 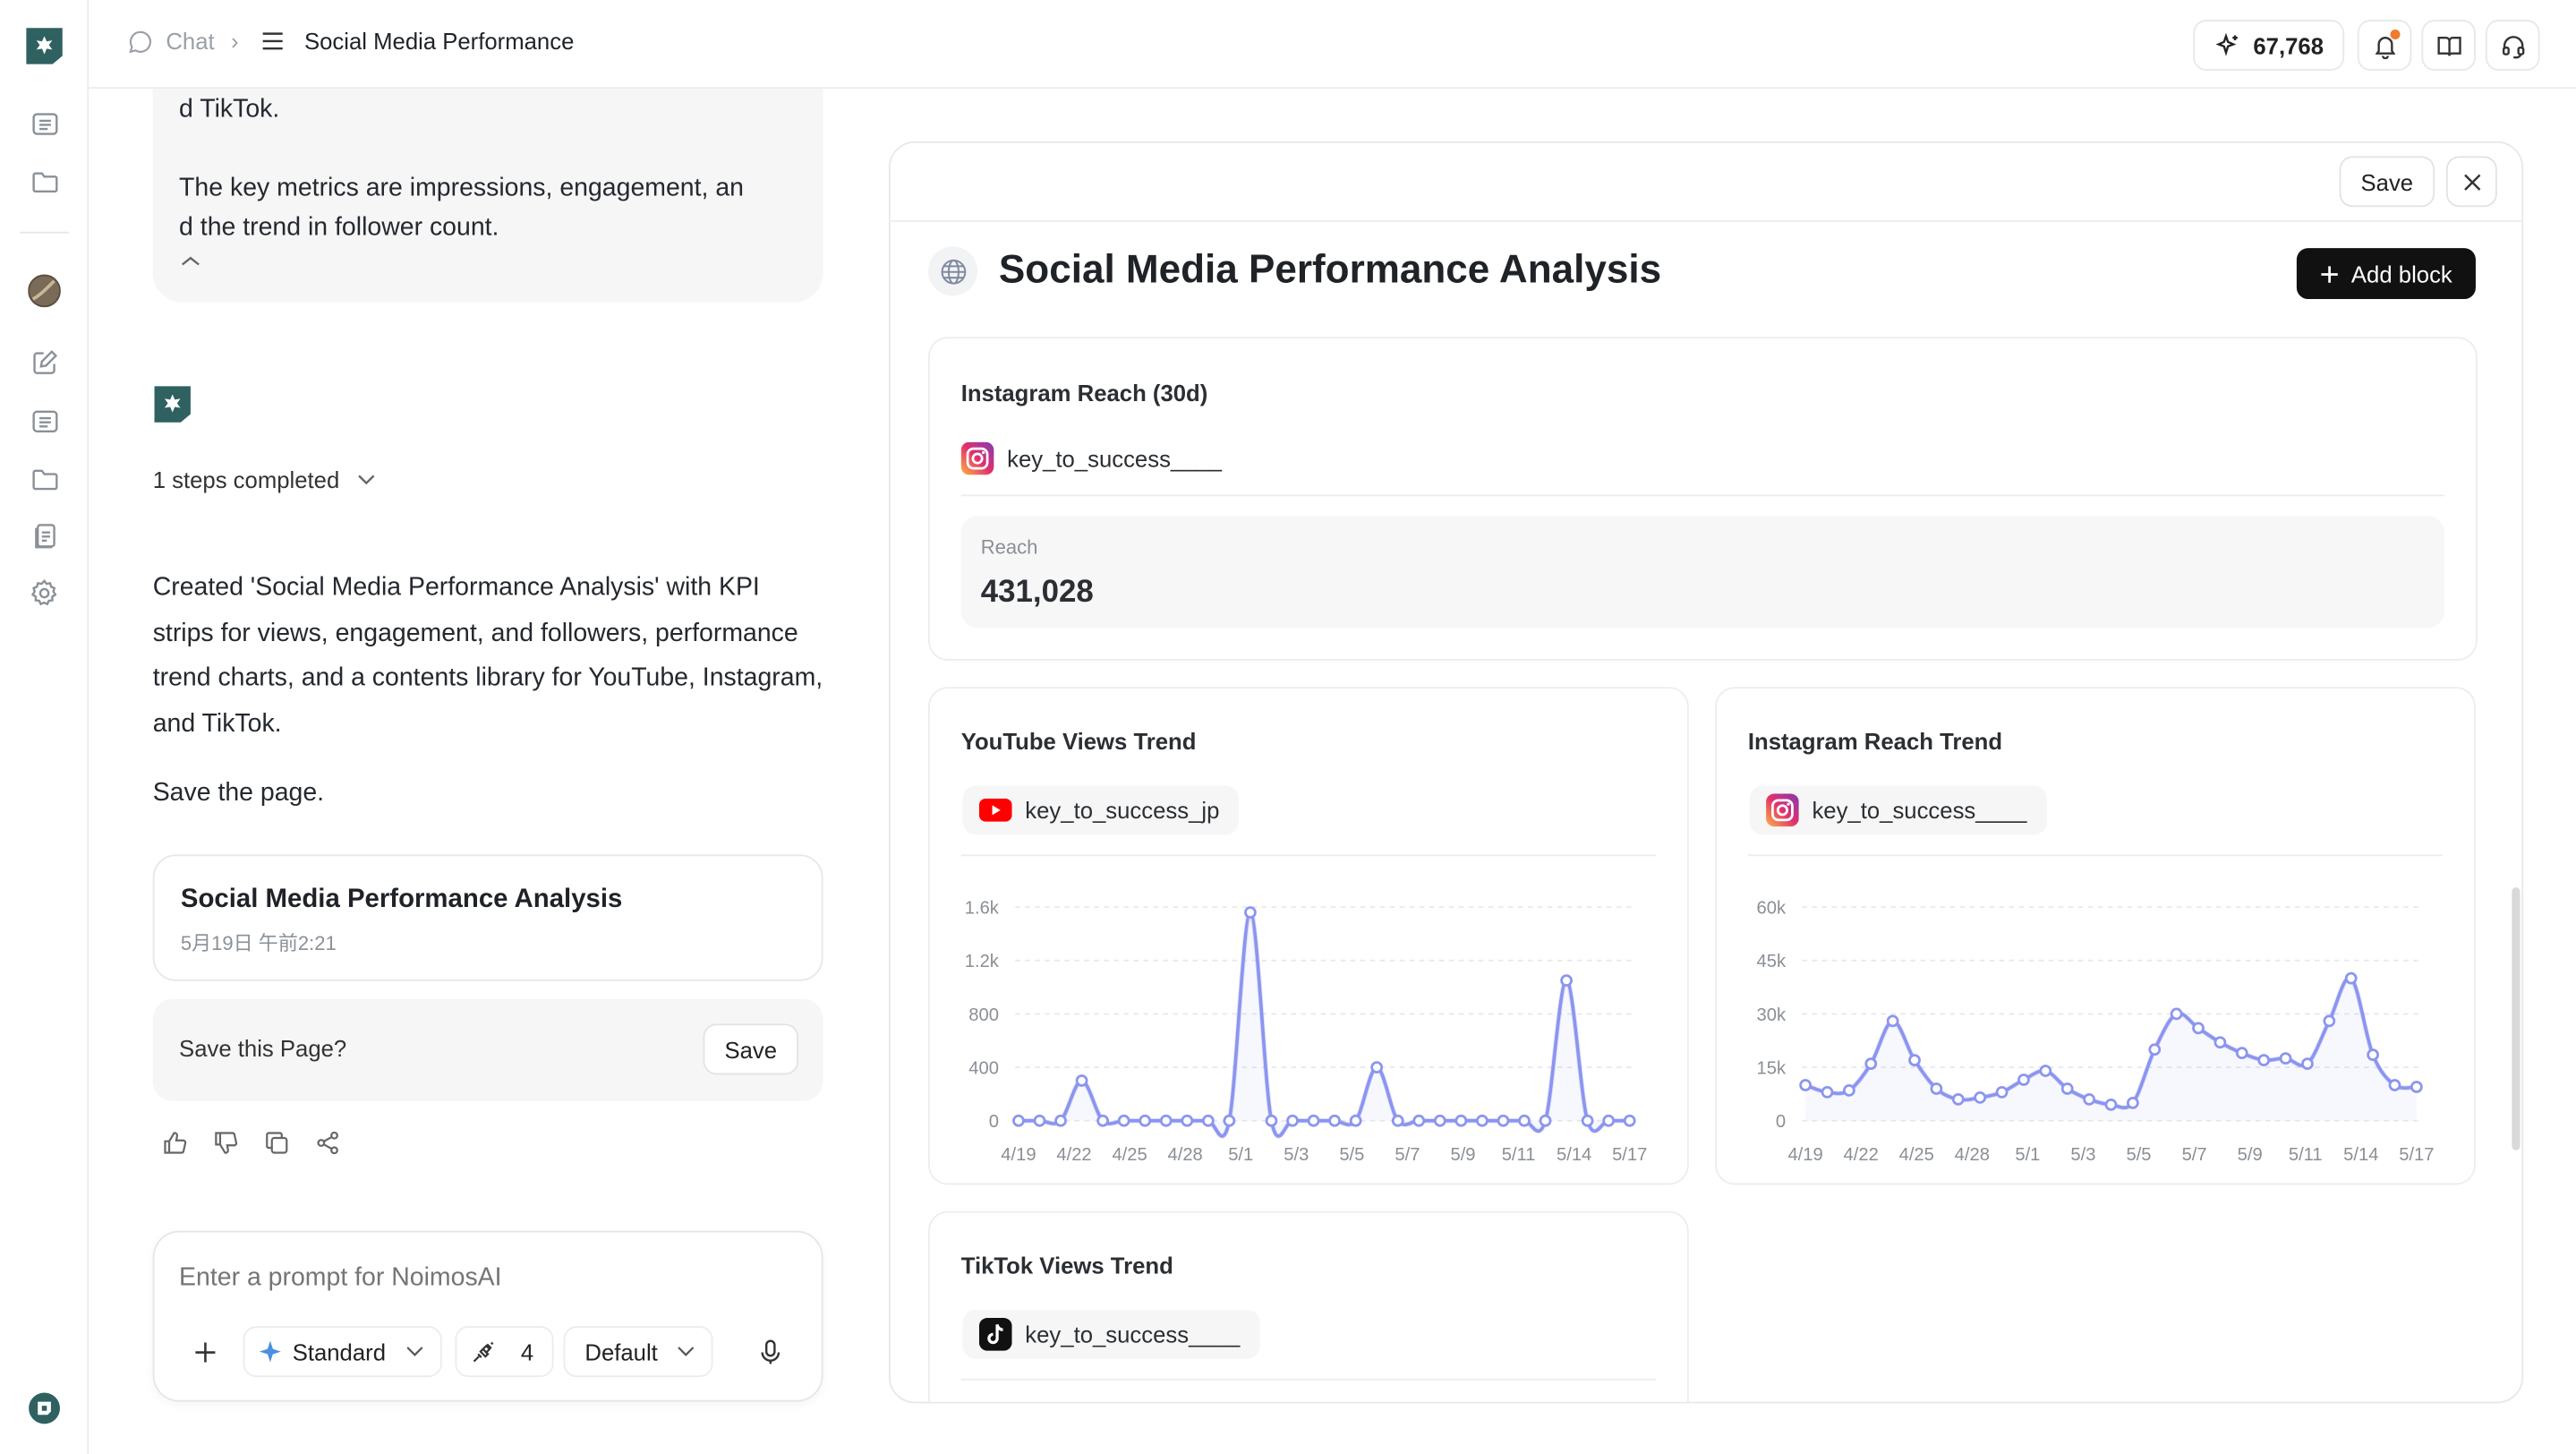 What do you see at coordinates (278, 1143) in the screenshot?
I see `copy-icon` at bounding box center [278, 1143].